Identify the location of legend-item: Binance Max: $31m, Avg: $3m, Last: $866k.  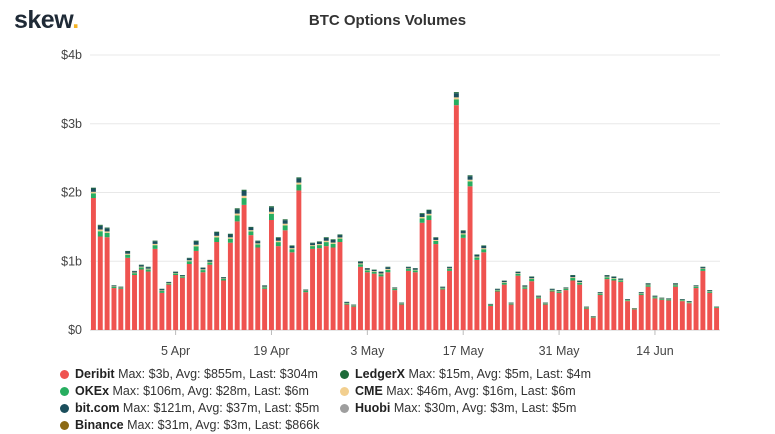
(189, 425).